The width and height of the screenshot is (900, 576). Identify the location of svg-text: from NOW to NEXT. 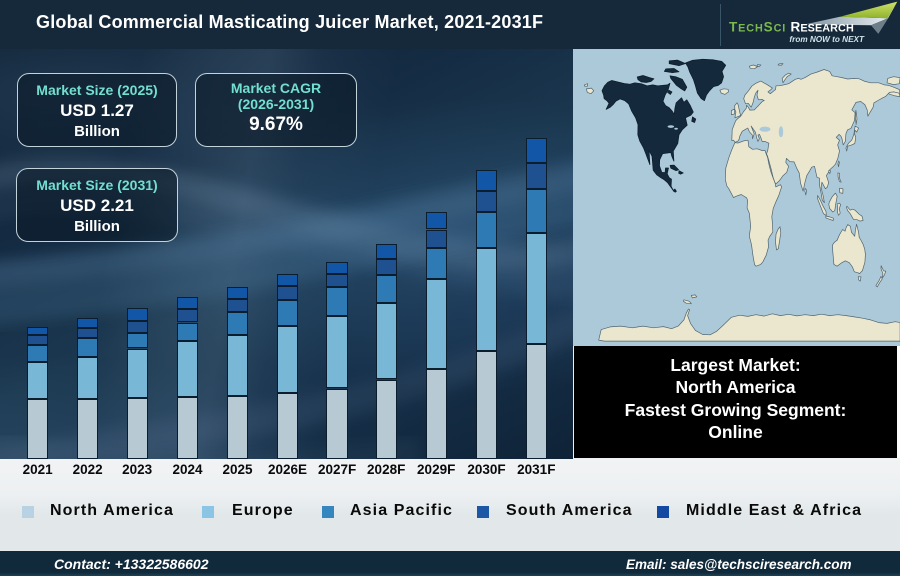
(827, 39).